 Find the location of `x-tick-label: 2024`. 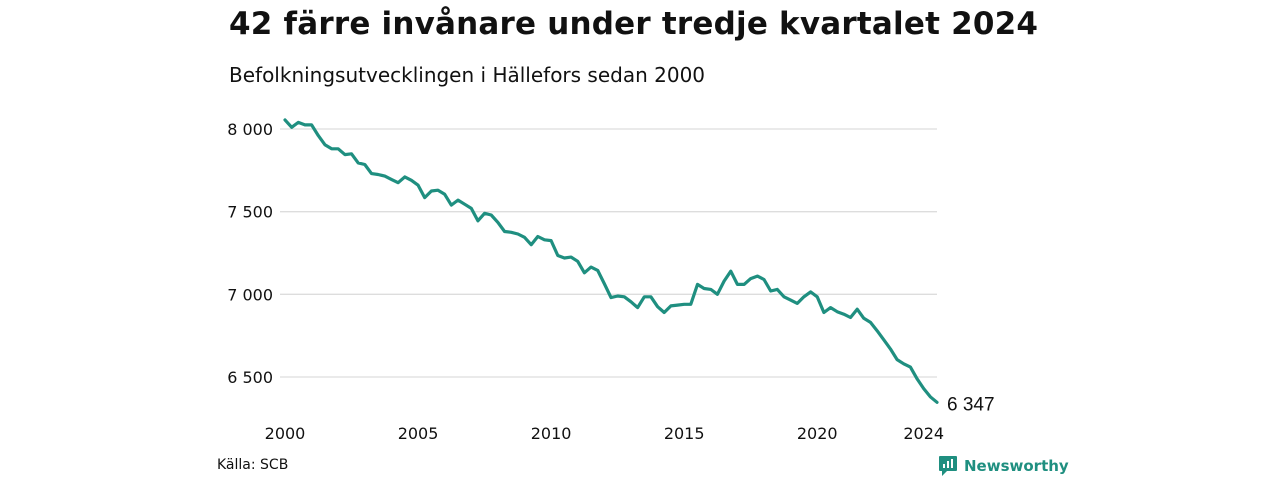

x-tick-label: 2024 is located at coordinates (923, 433).